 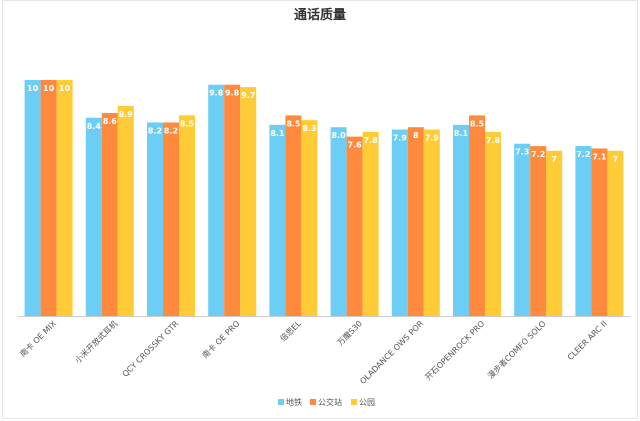 I want to click on bar-value-label: 7.6, so click(x=355, y=145).